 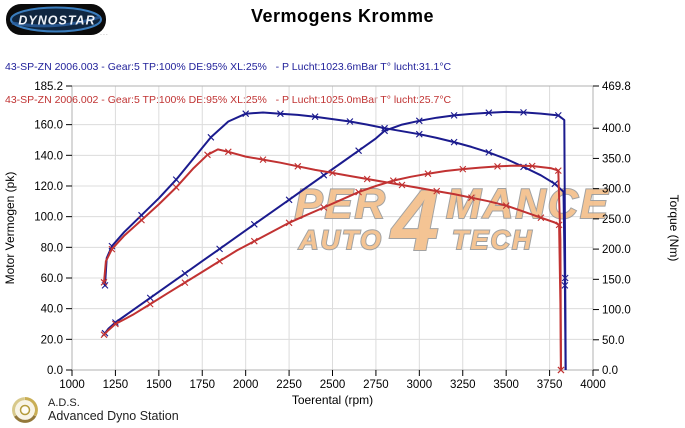 I want to click on logo-swoosh, so click(x=56, y=21).